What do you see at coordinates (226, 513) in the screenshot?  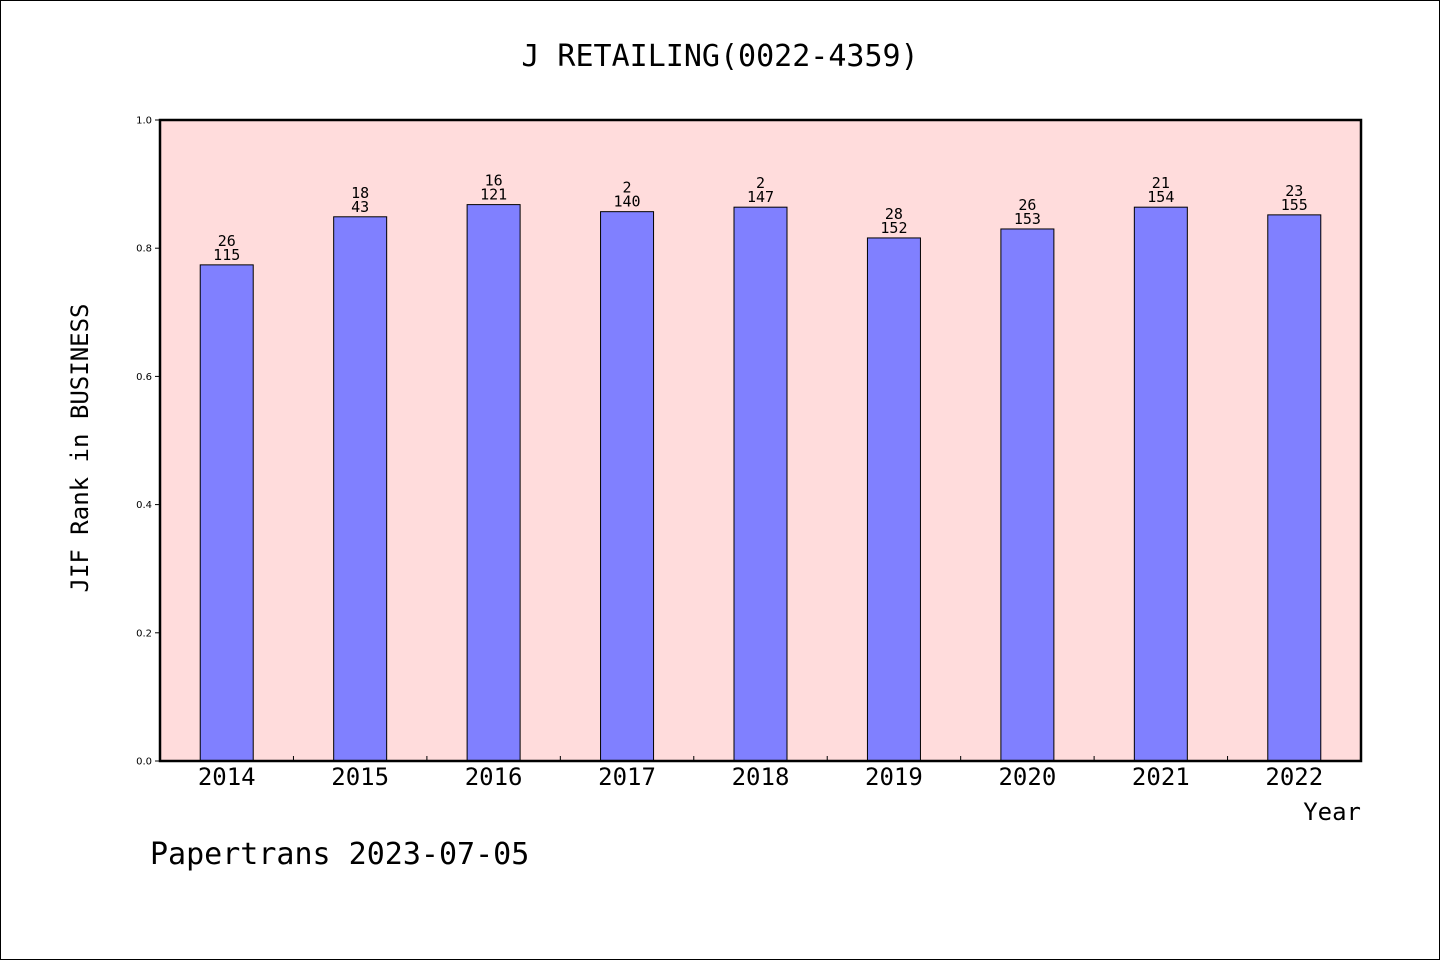 I see `bar-2014` at bounding box center [226, 513].